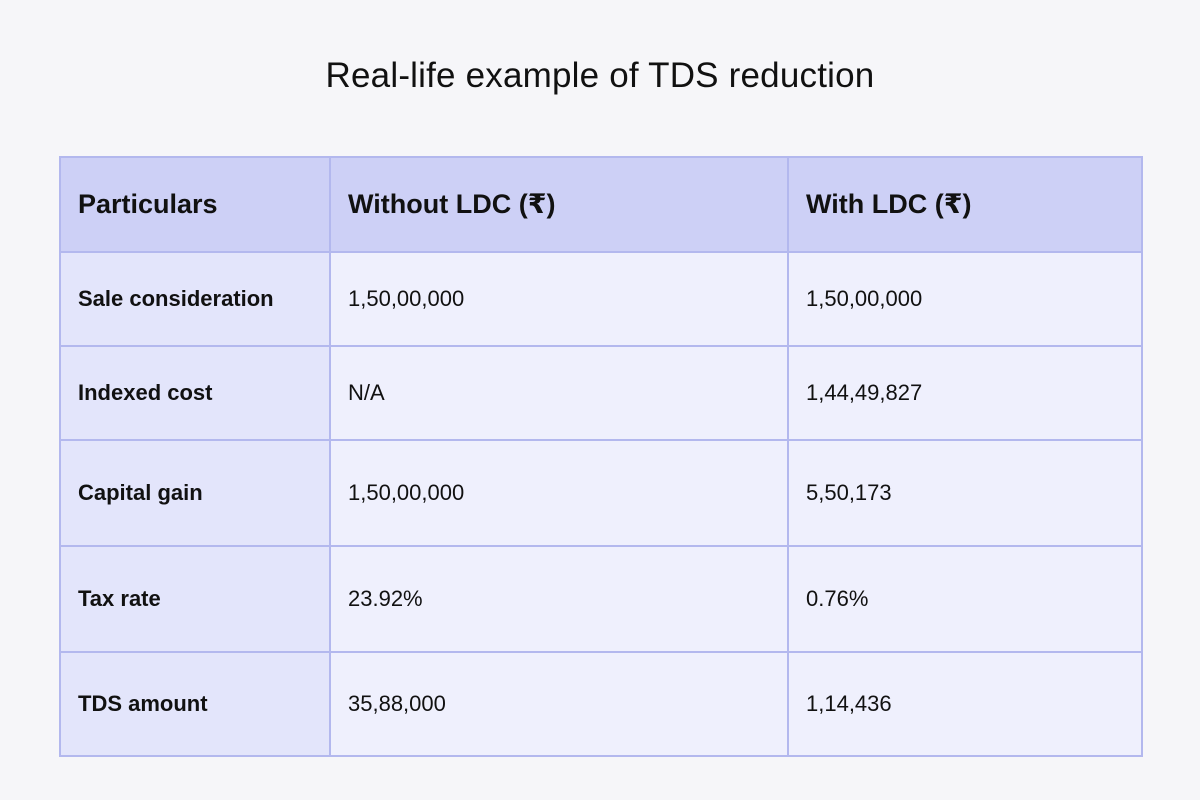 The height and width of the screenshot is (800, 1200). What do you see at coordinates (195, 299) in the screenshot?
I see `row-label: Sale consideration` at bounding box center [195, 299].